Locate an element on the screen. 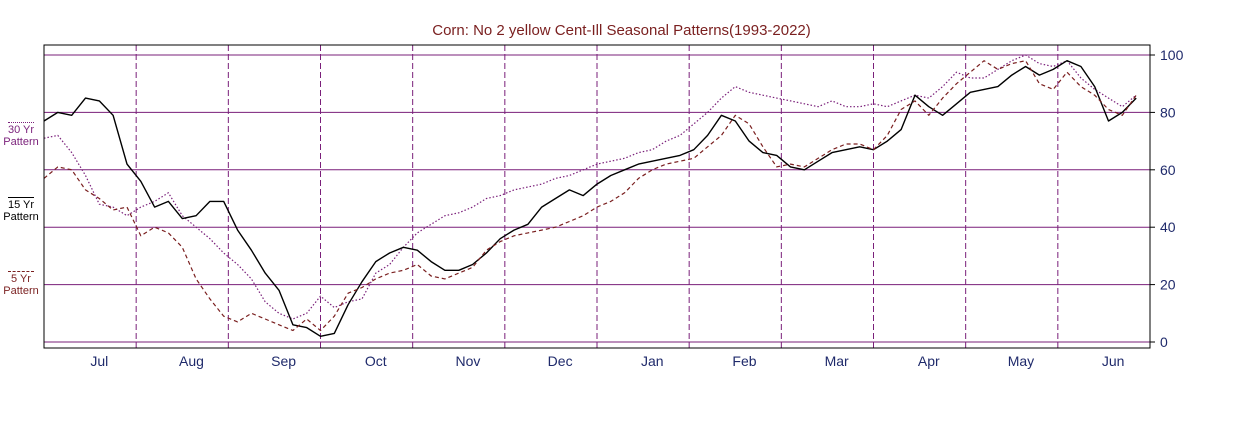 The height and width of the screenshot is (436, 1243). x-tick-label: Feb is located at coordinates (744, 361).